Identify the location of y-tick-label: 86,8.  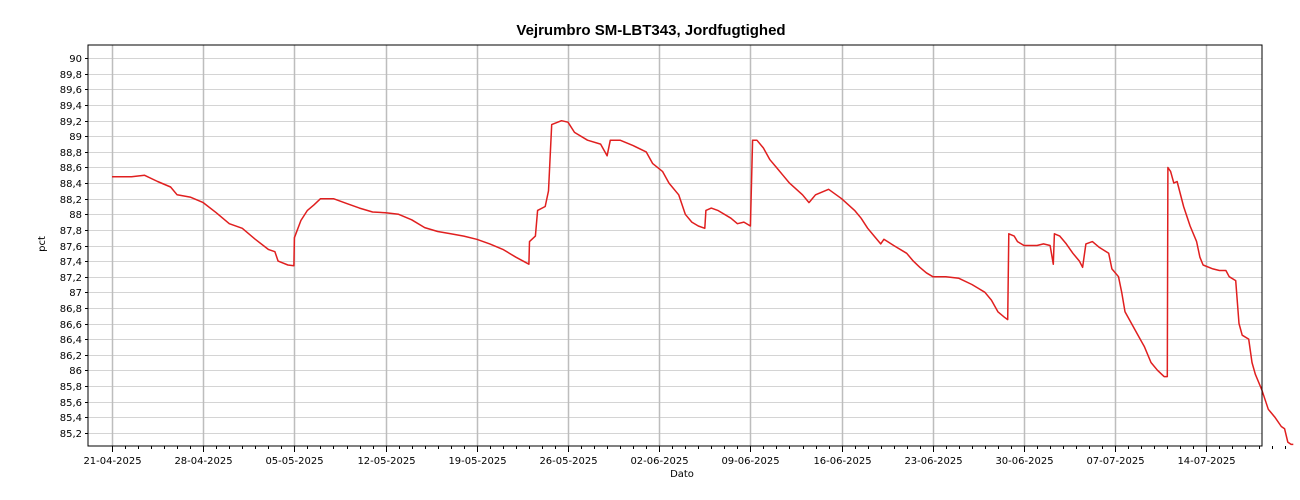
(71, 309).